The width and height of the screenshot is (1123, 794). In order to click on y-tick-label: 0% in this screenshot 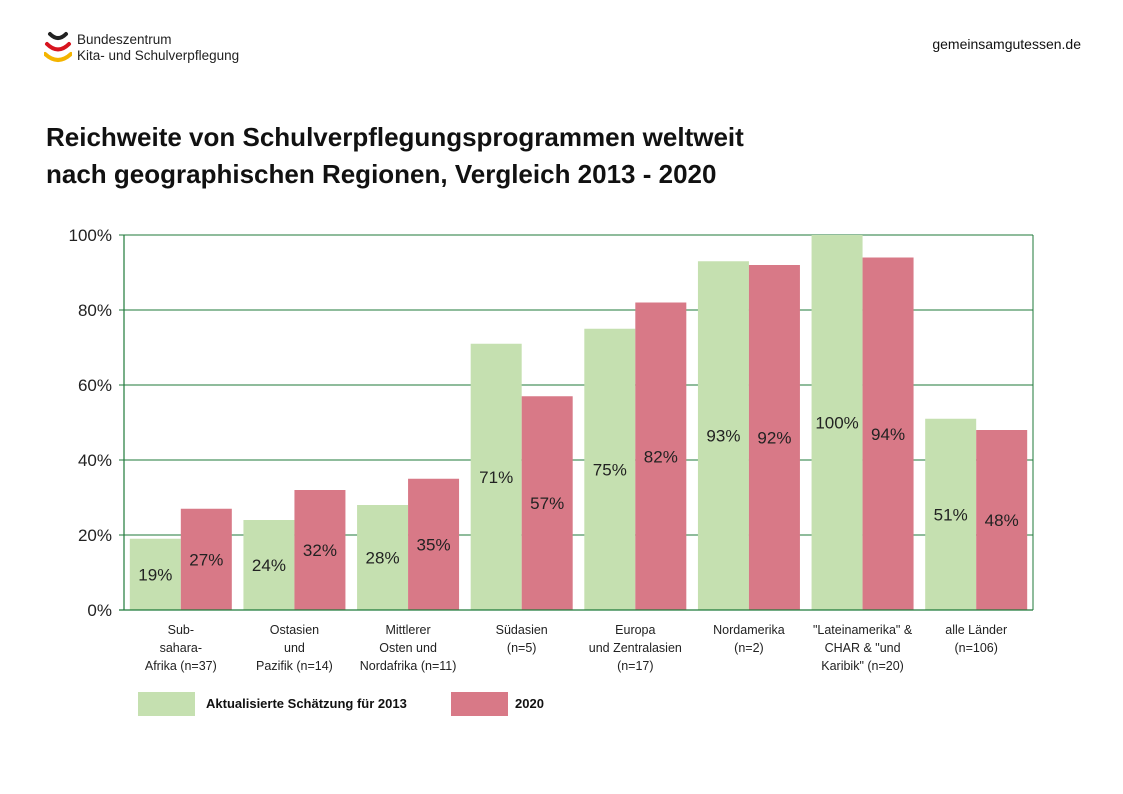, I will do `click(99, 610)`.